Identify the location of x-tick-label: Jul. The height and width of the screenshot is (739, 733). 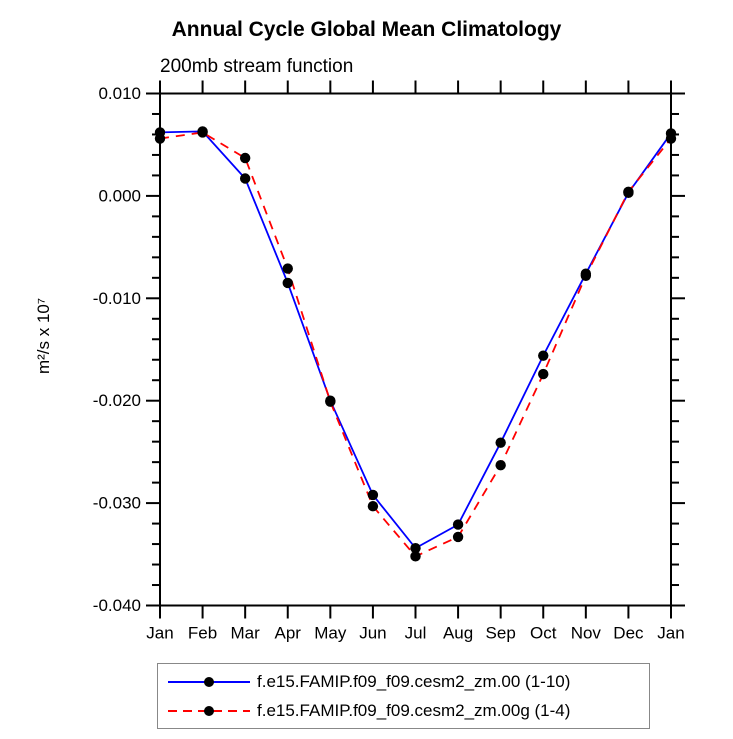
(416, 633).